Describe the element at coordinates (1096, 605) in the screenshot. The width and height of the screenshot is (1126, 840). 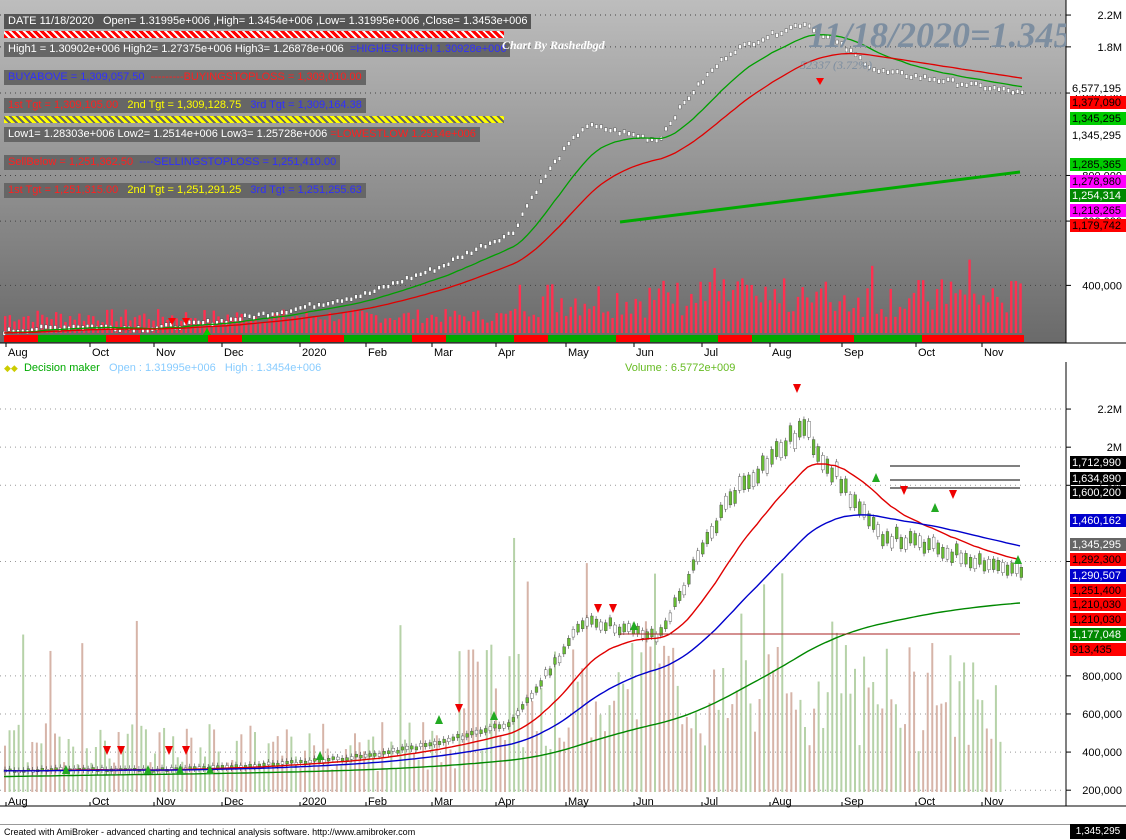
I see `bottom-price-badge-label: 1,210,030` at that location.